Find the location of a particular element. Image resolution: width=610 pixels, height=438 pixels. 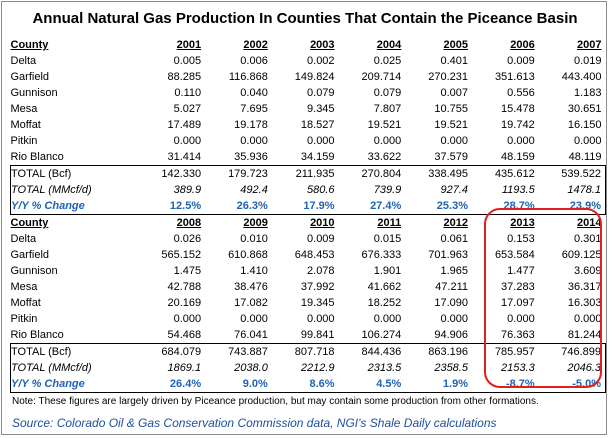

value-cell: 19.742 is located at coordinates (518, 125).